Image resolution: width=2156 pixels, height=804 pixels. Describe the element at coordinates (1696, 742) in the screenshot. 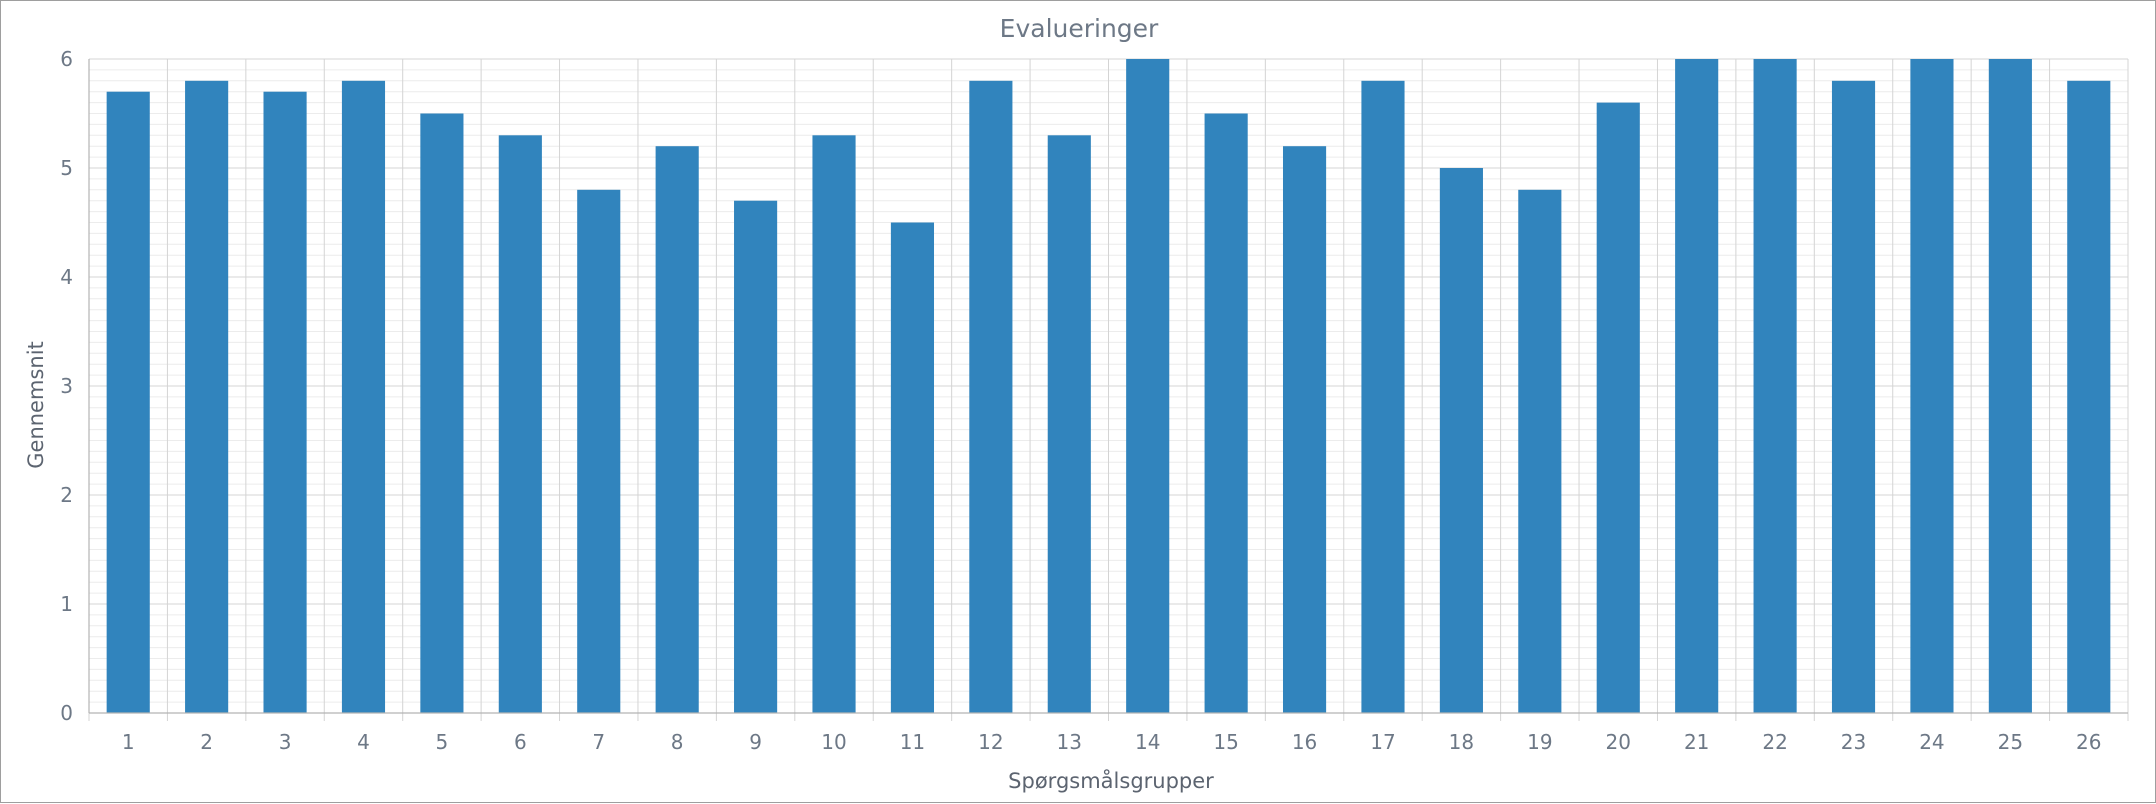

I see `x-tick-label: 21` at that location.